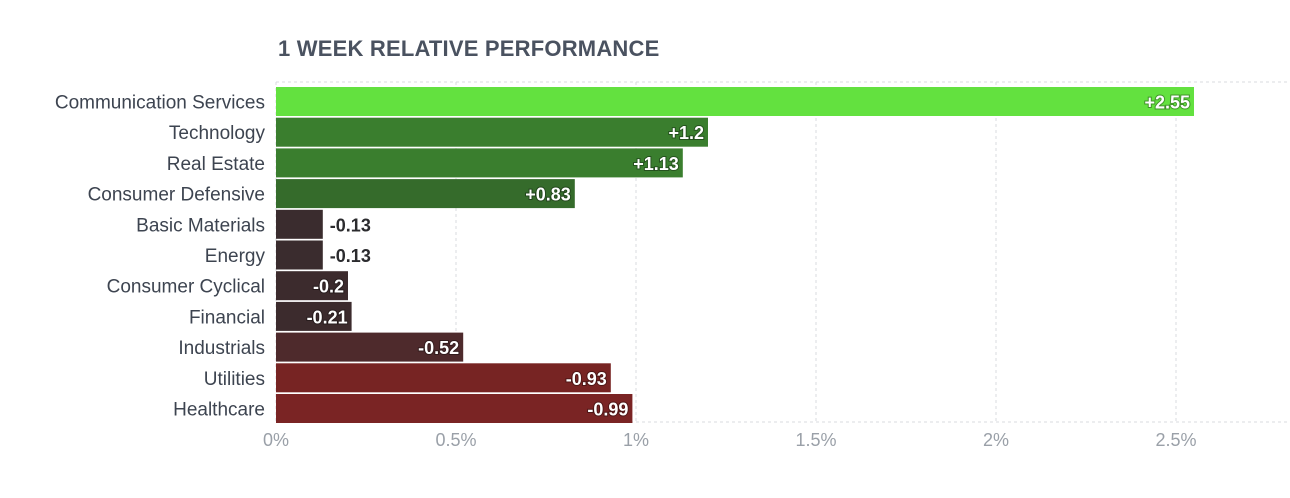  What do you see at coordinates (730, 440) in the screenshot?
I see `x-axis-ticks: 0% 0.5% 1% 1.5% 2% 2.5%` at bounding box center [730, 440].